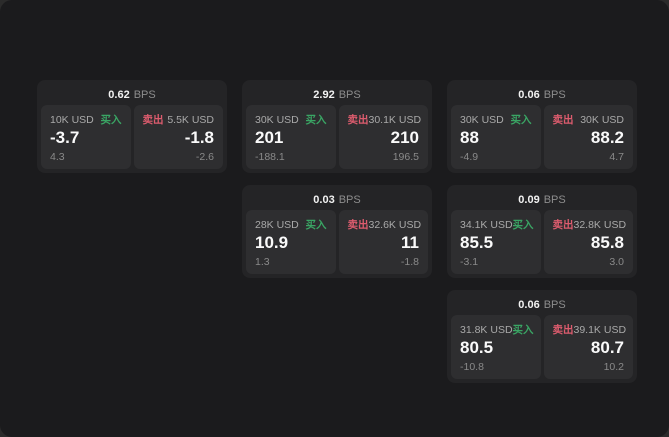  Describe the element at coordinates (395, 119) in the screenshot. I see `sell-amount-label: 30.1K USD` at that location.